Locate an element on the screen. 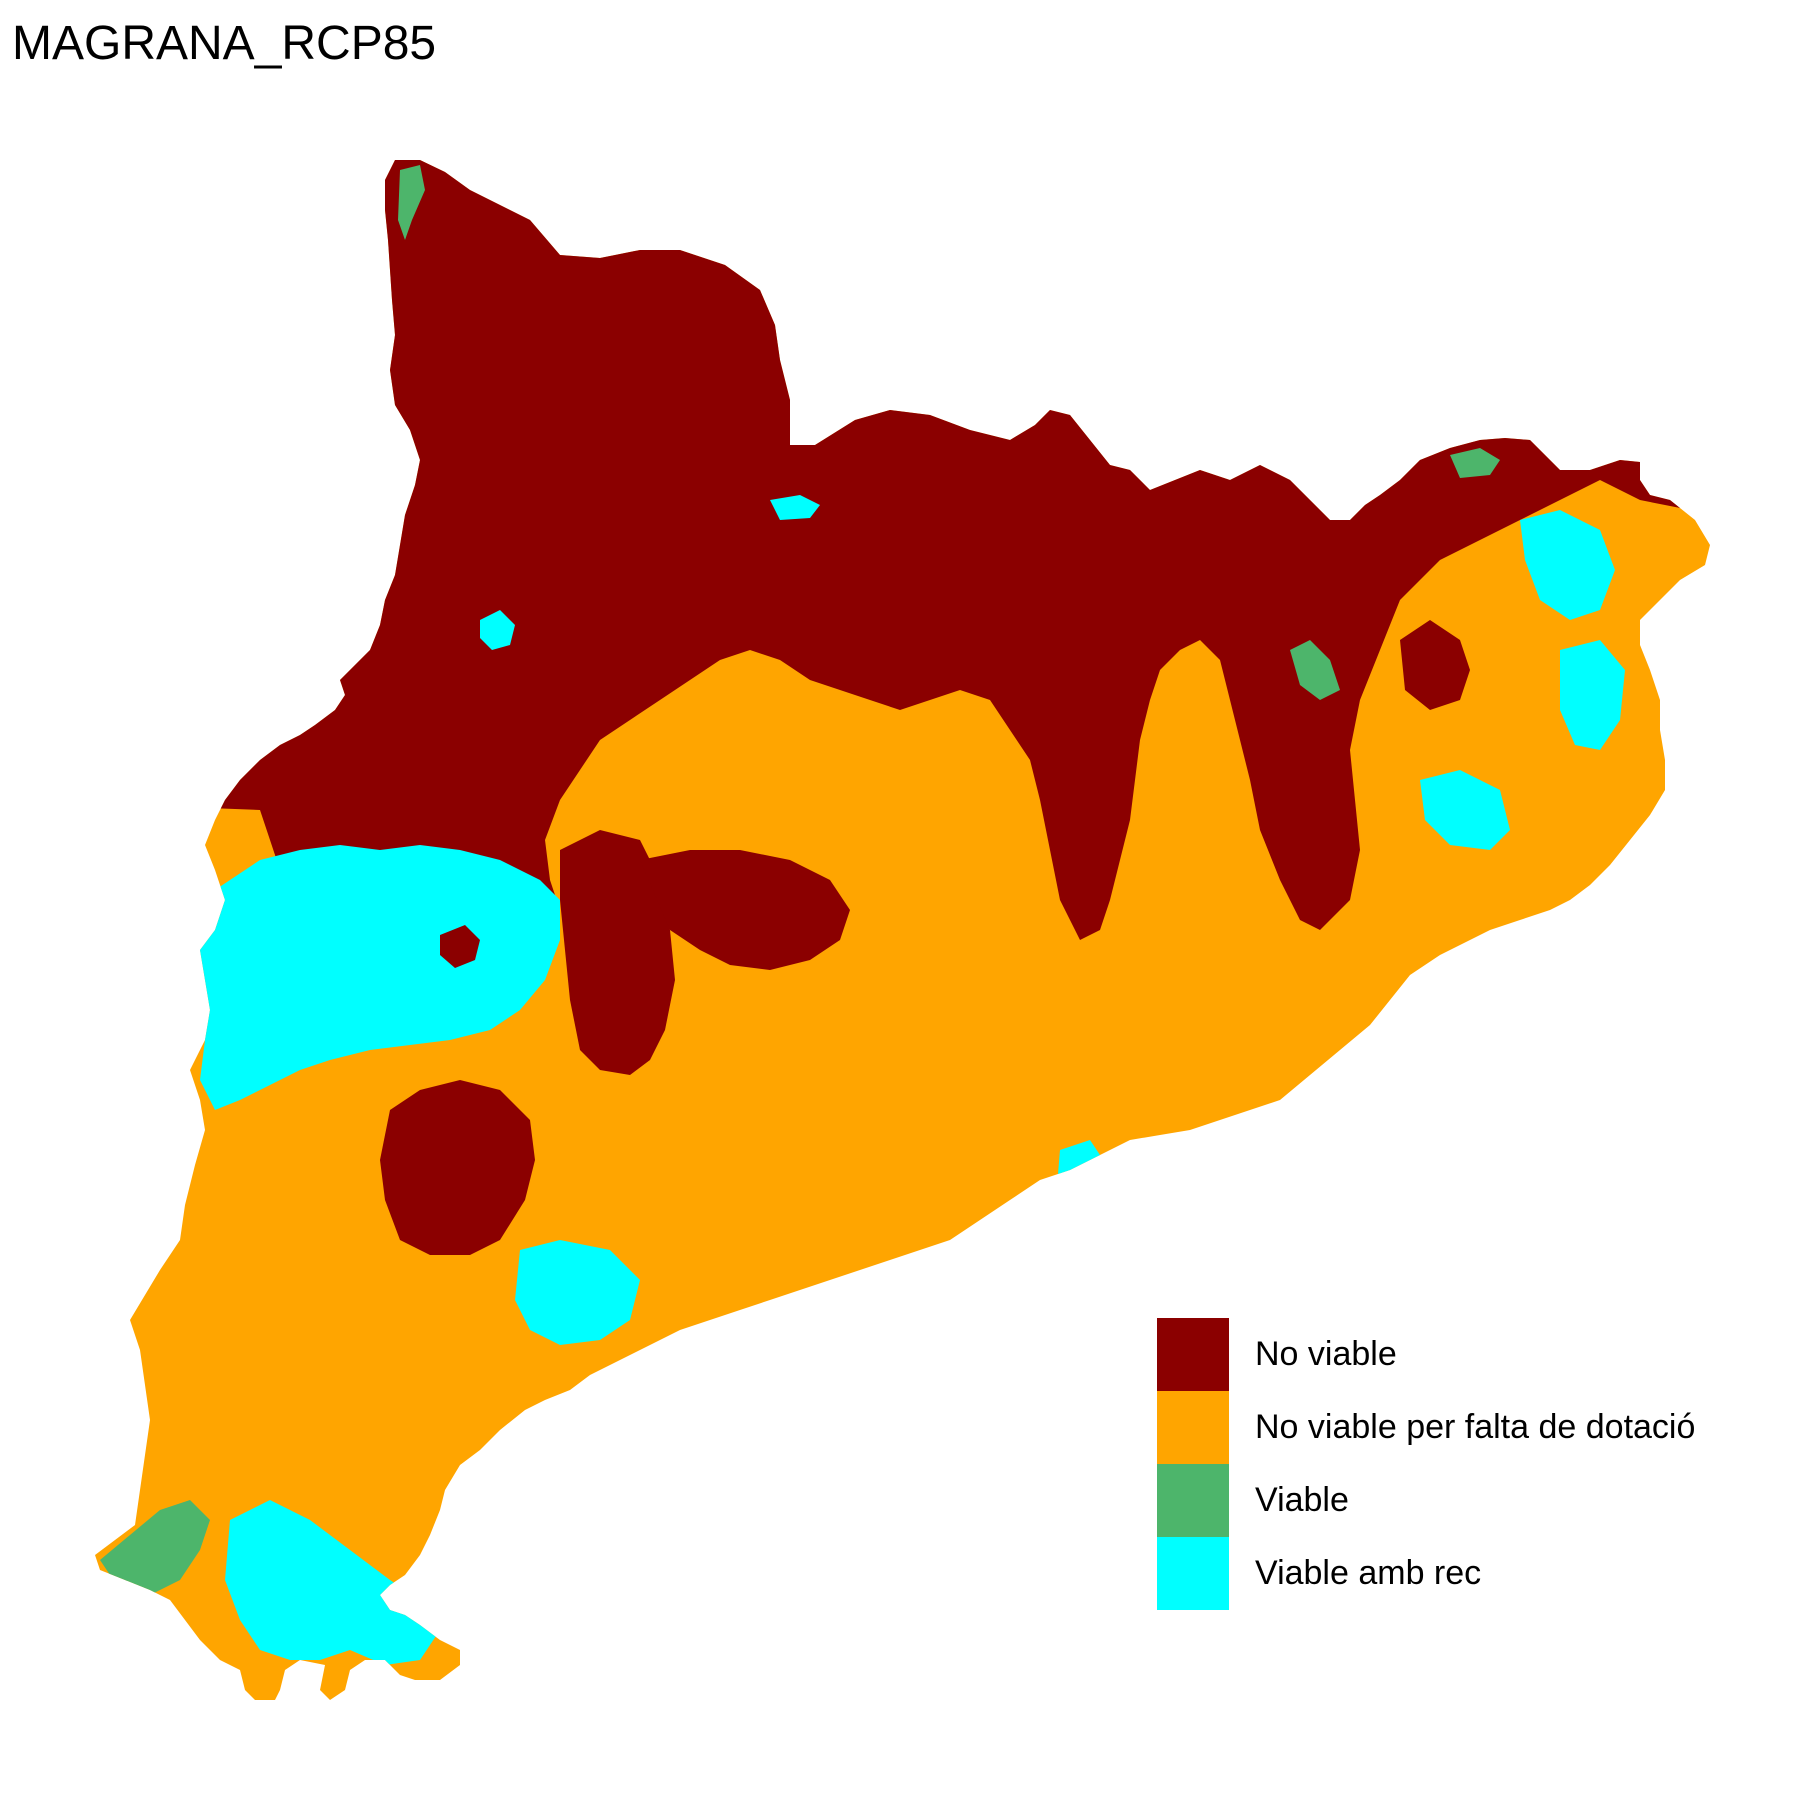 This screenshot has height=1800, width=1800. legend-label: No viable is located at coordinates (1326, 1354).